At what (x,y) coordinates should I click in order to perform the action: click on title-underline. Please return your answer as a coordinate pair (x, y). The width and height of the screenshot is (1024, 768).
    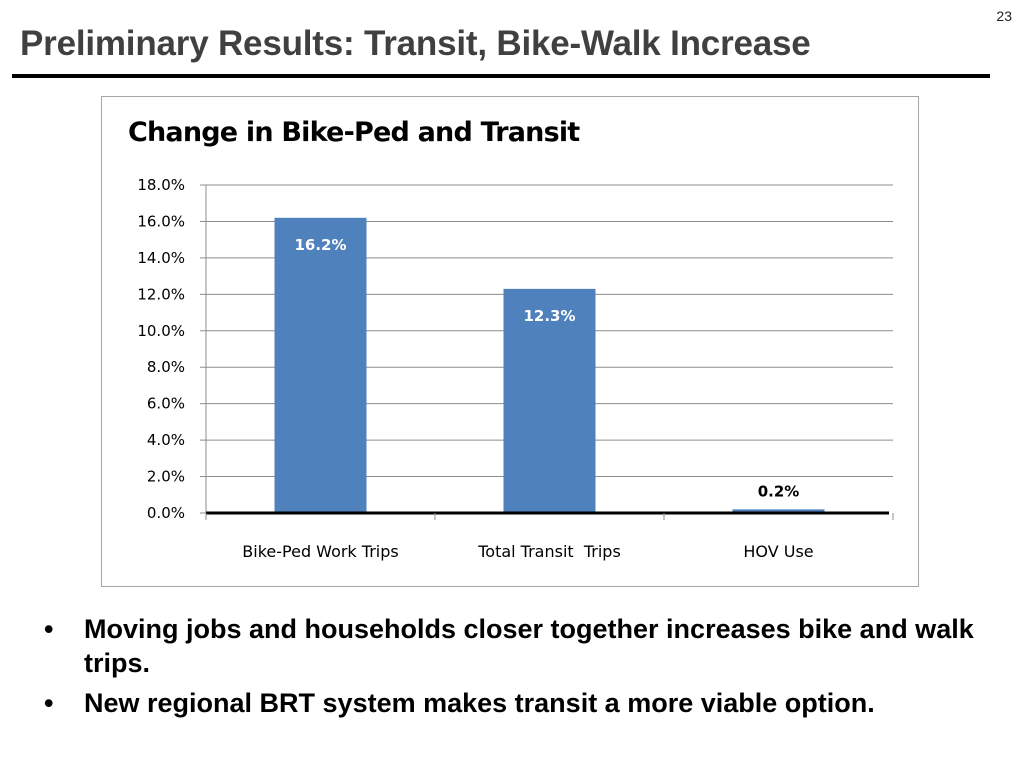
    Looking at the image, I should click on (501, 76).